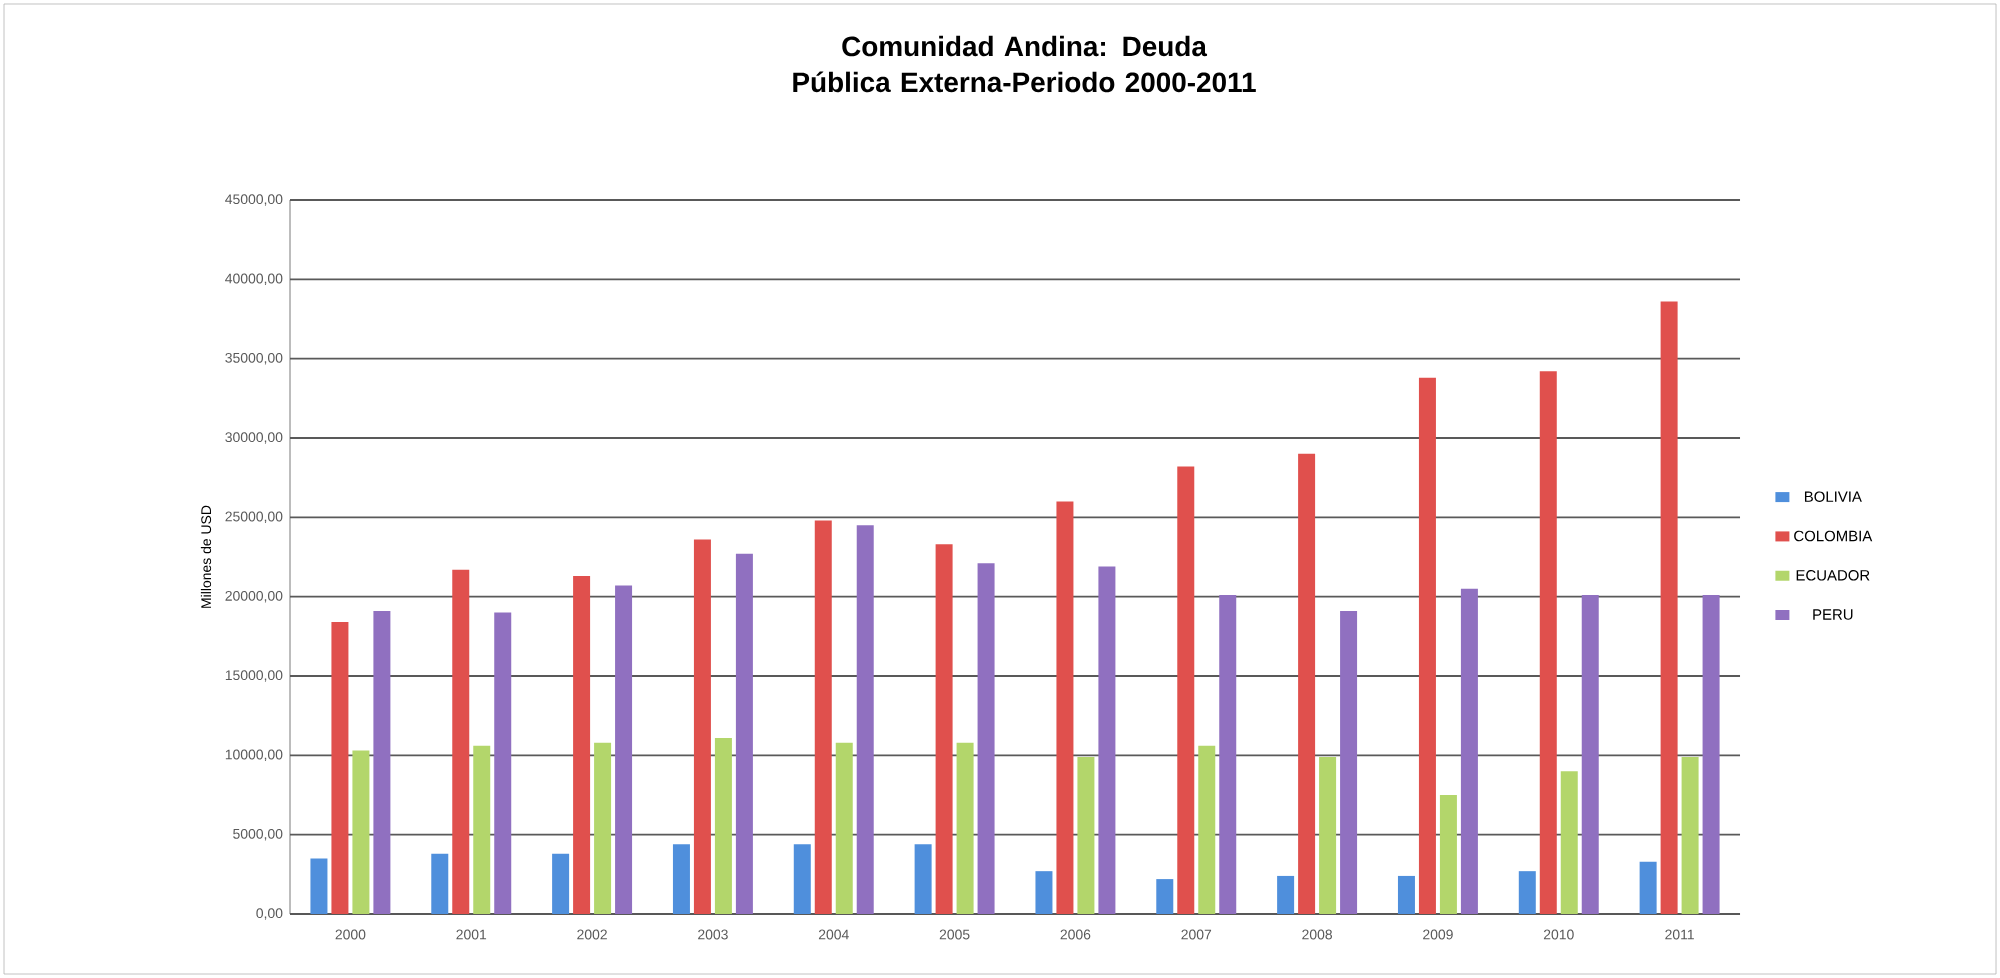 The width and height of the screenshot is (2000, 978). What do you see at coordinates (1024, 64) in the screenshot?
I see `chart-title: Comunidad Andina: Deuda Pública Externa-Periodo 2000-2011` at bounding box center [1024, 64].